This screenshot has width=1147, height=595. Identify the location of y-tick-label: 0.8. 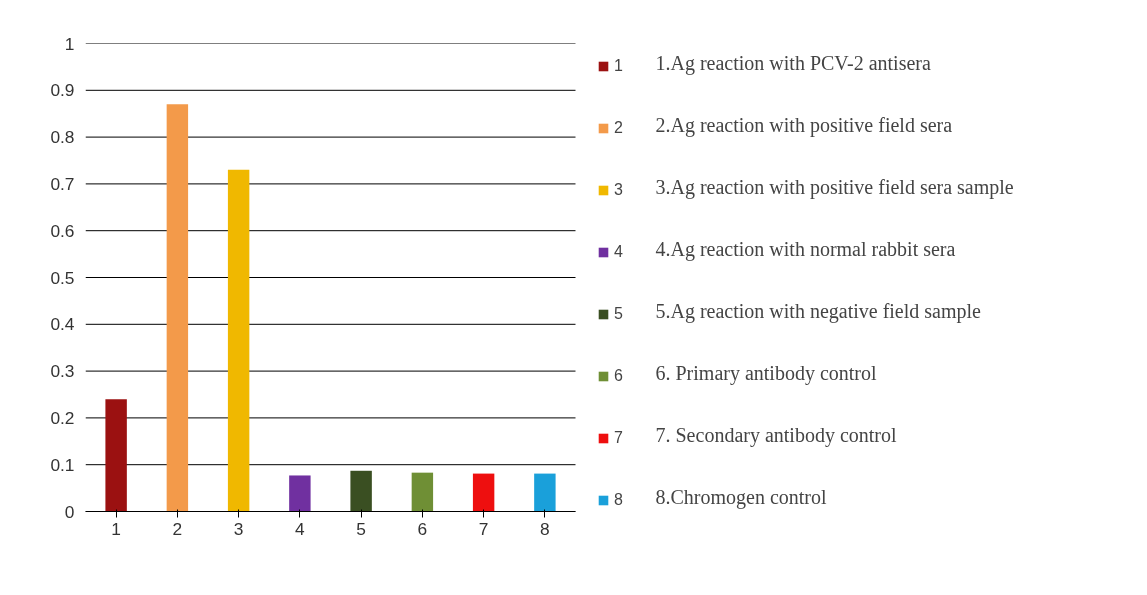
(62, 137).